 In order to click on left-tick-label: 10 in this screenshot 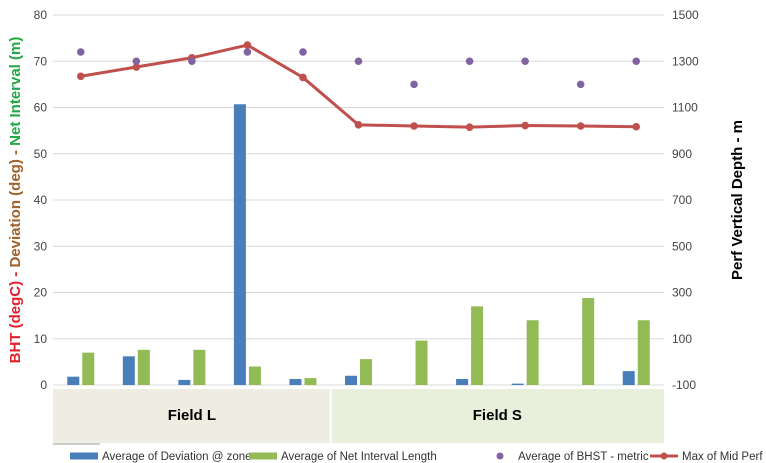, I will do `click(41, 339)`.